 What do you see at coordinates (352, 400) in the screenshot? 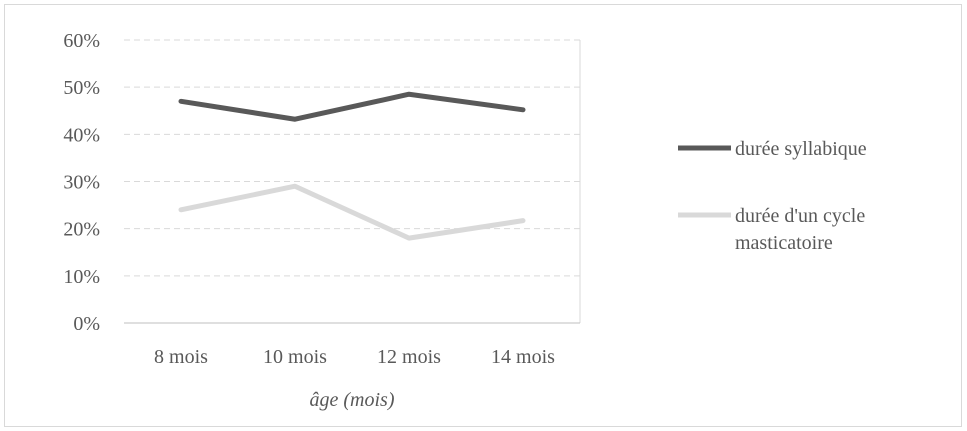
I see `x-axis-title: âge (mois)` at bounding box center [352, 400].